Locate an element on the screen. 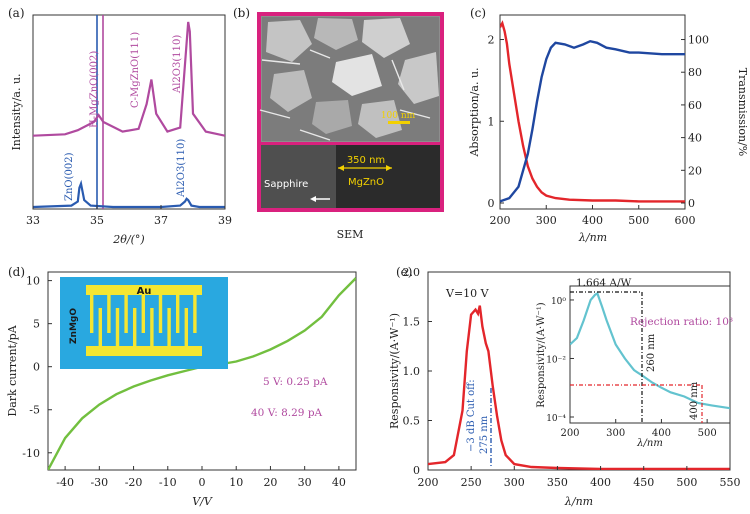  ylabel-d: Dark current/pA is located at coordinates (12, 370).